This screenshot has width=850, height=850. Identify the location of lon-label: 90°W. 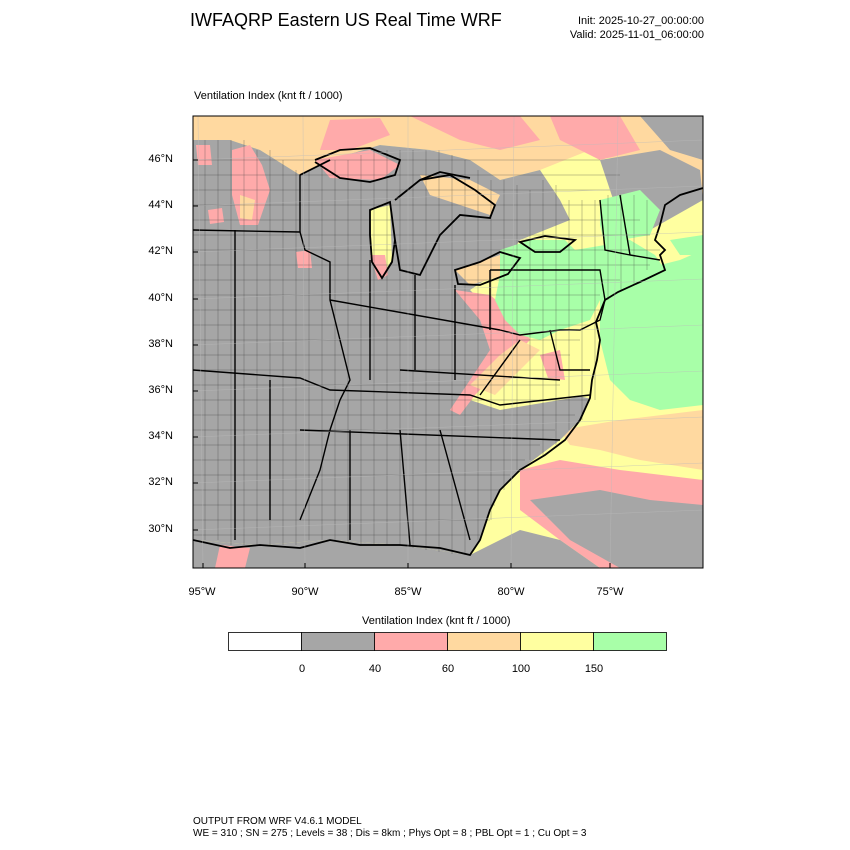
(305, 592).